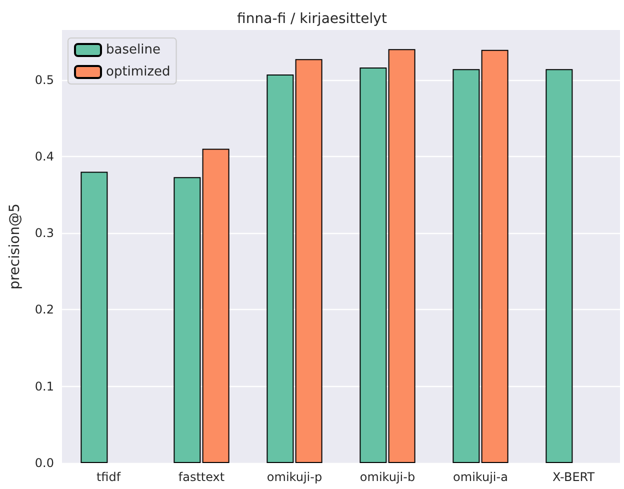  I want to click on y-tick-label: 0.4, so click(44, 156).